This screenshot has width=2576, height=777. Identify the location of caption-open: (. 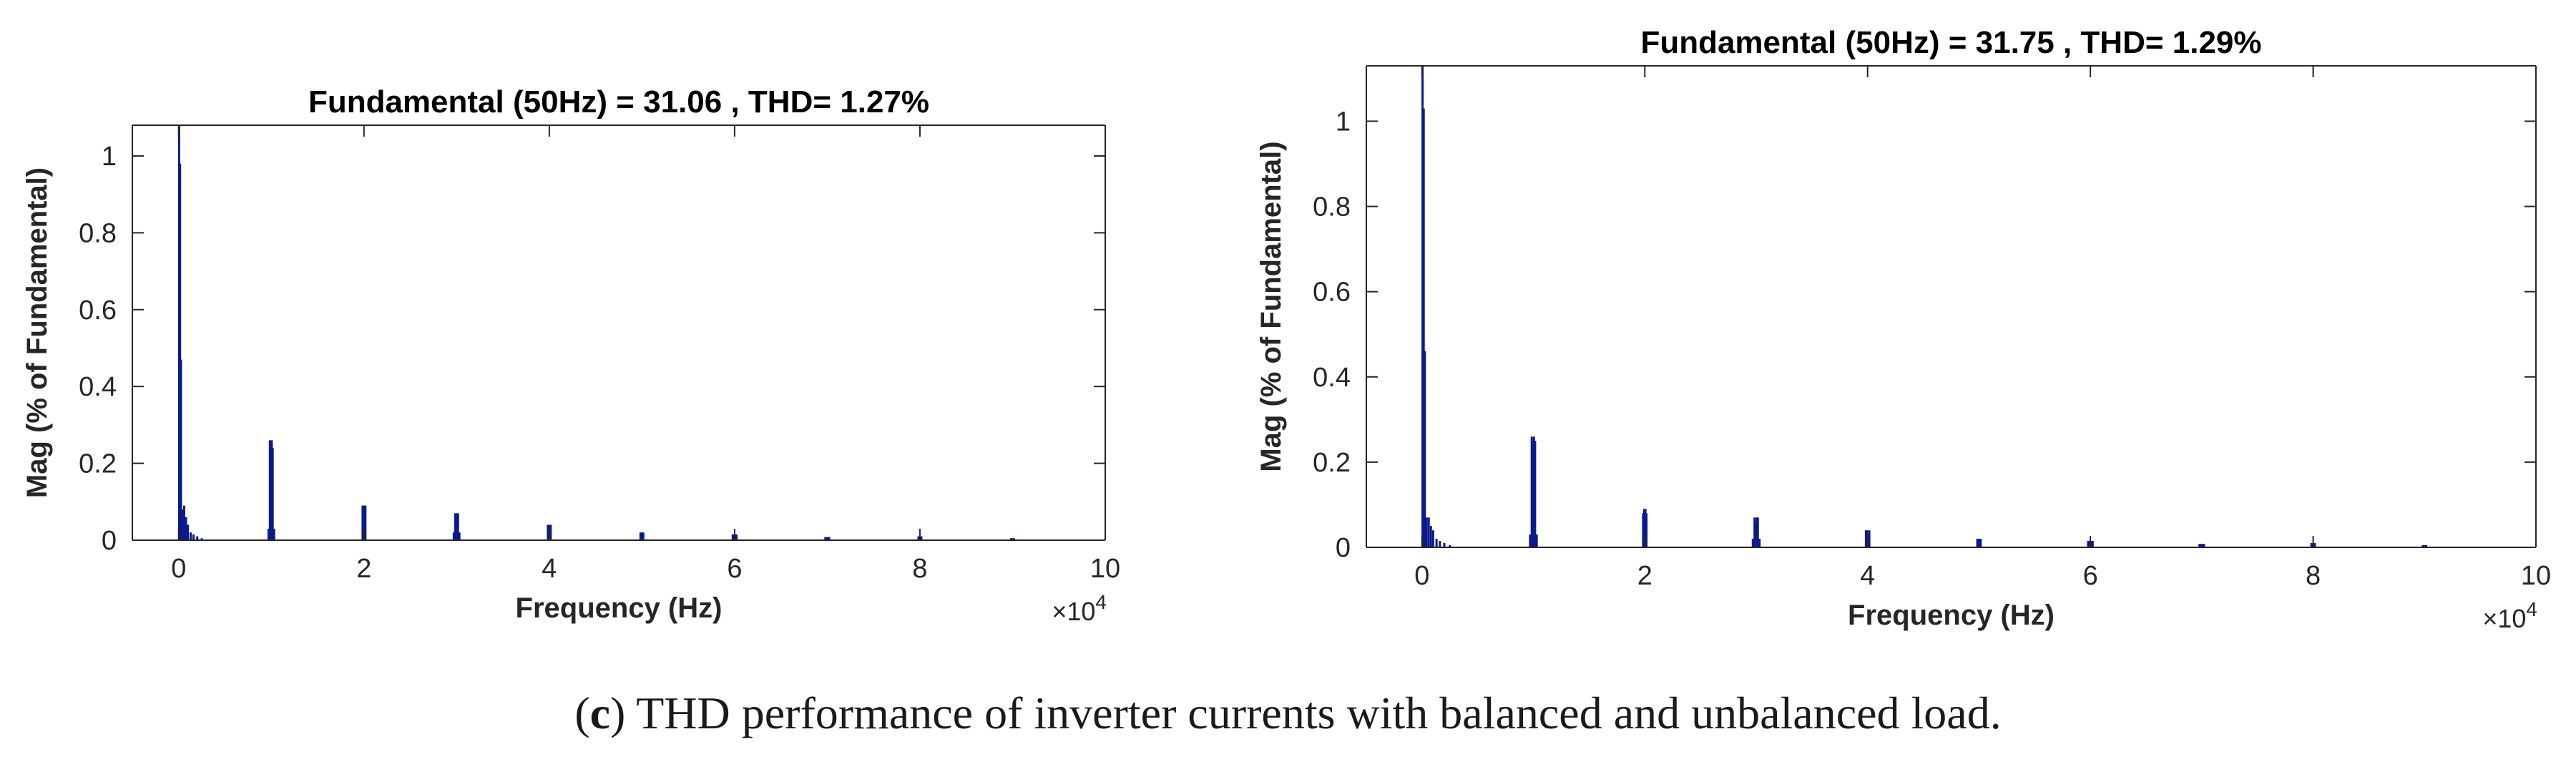
(582, 713).